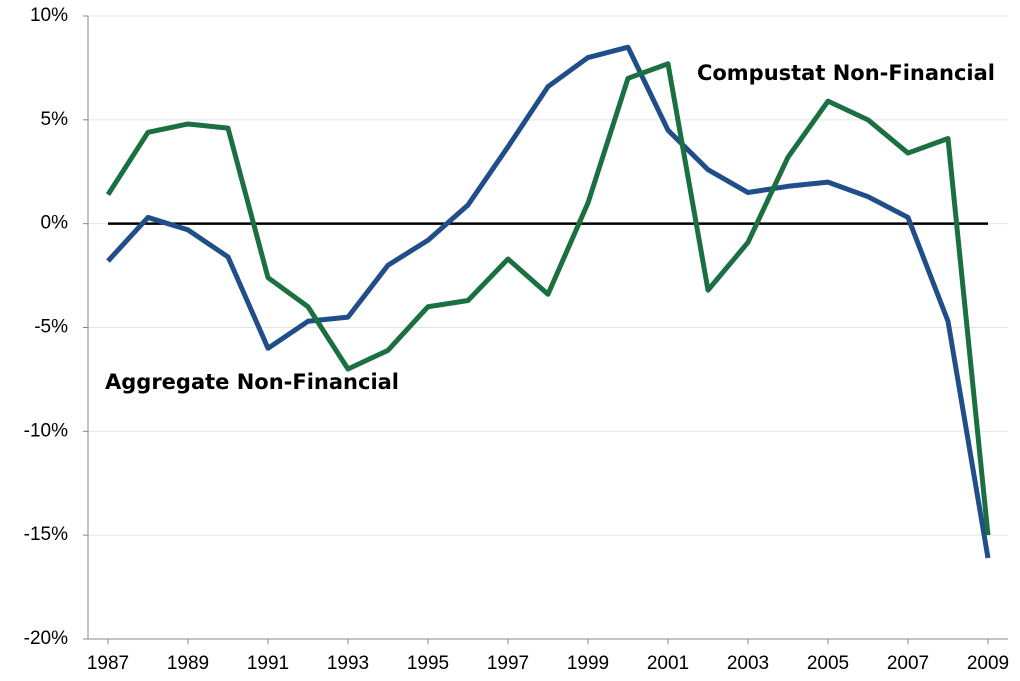 The image size is (1020, 681). Describe the element at coordinates (55, 119) in the screenshot. I see `y-tick-label: 5%` at that location.